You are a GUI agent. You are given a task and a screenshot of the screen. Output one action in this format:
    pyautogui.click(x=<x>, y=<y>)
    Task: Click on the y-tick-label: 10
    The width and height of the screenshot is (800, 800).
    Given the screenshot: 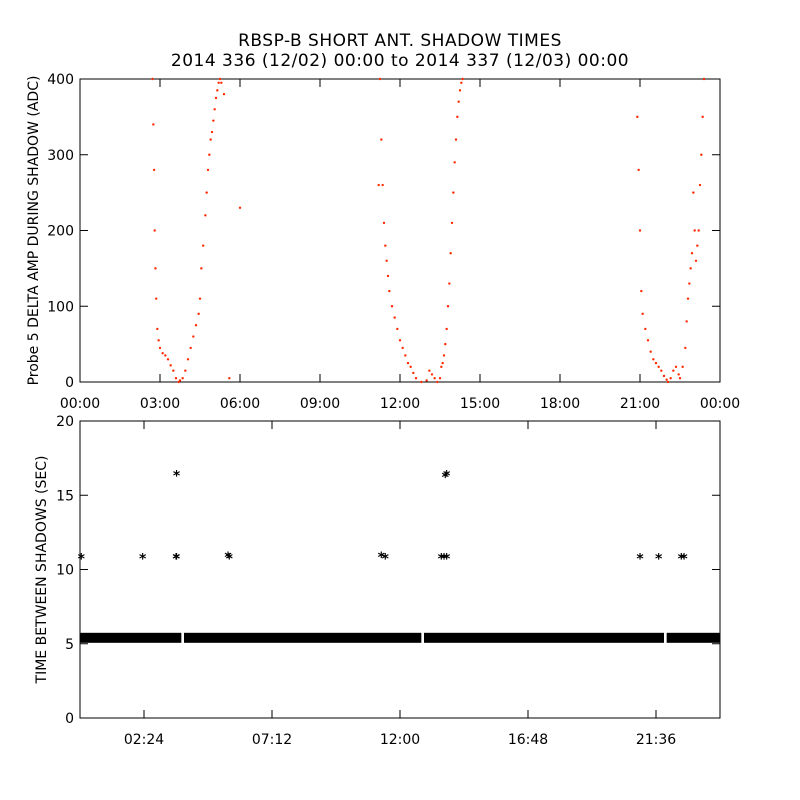 What is the action you would take?
    pyautogui.click(x=65, y=571)
    